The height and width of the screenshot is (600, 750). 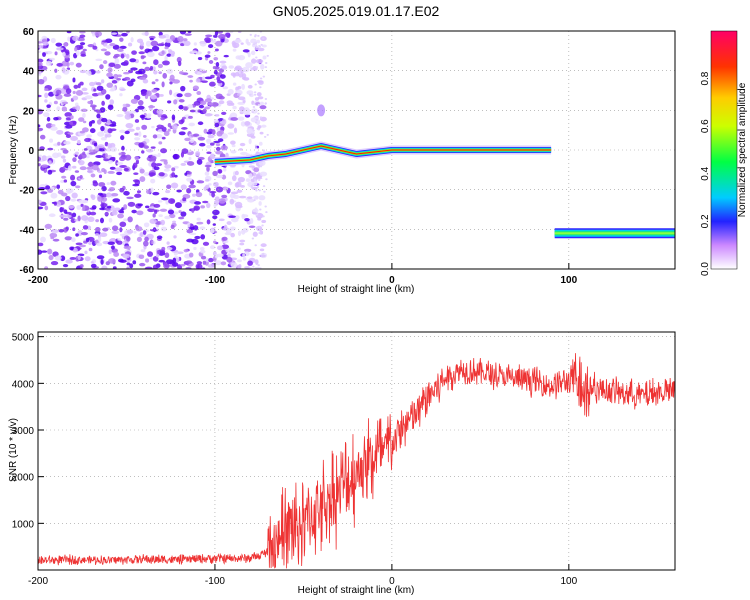 I want to click on colorbar-tick-label: 0.6, so click(x=705, y=126).